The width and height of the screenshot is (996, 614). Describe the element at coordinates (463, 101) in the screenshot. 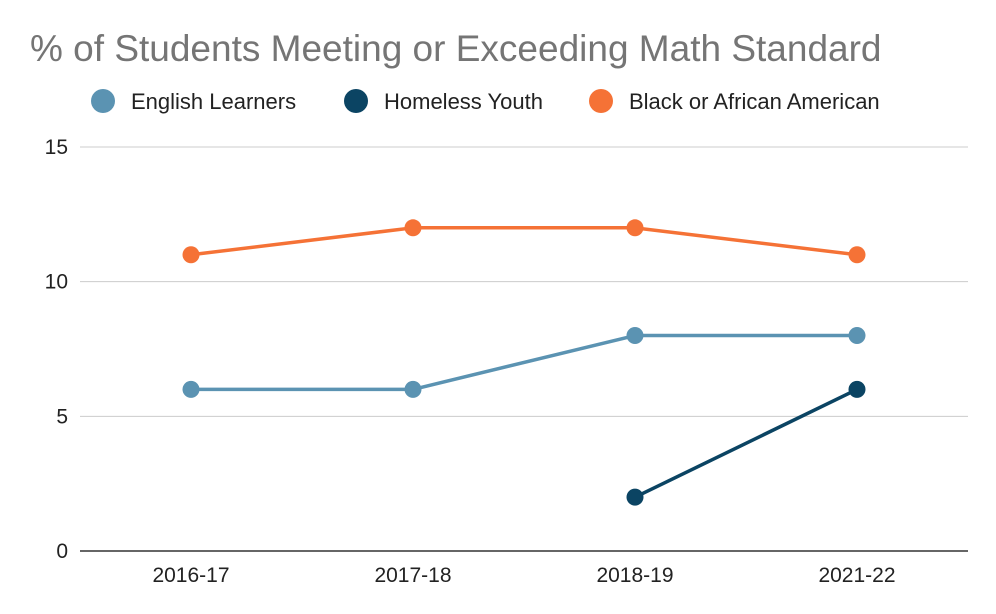

I see `legend-label: Homeless Youth` at that location.